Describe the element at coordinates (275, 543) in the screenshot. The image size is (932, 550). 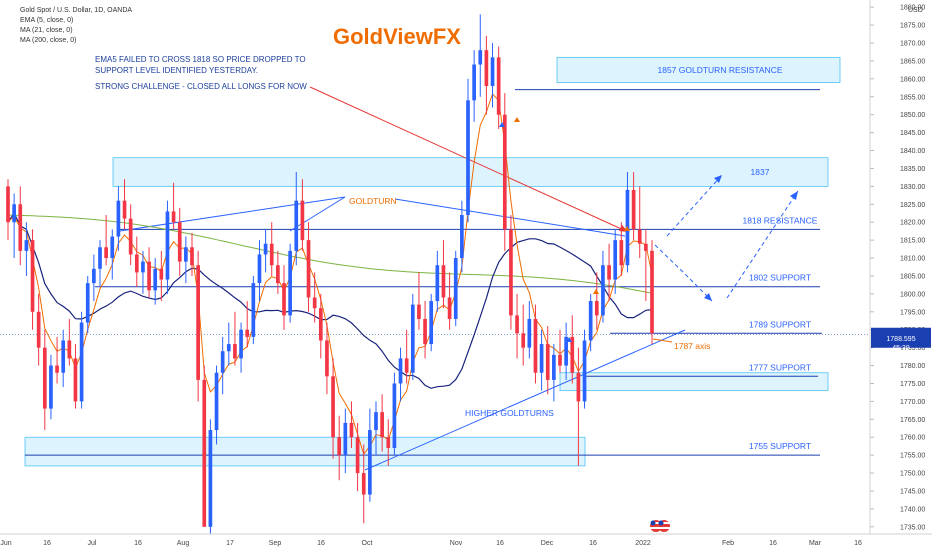
I see `time-tick-label: Sep` at that location.